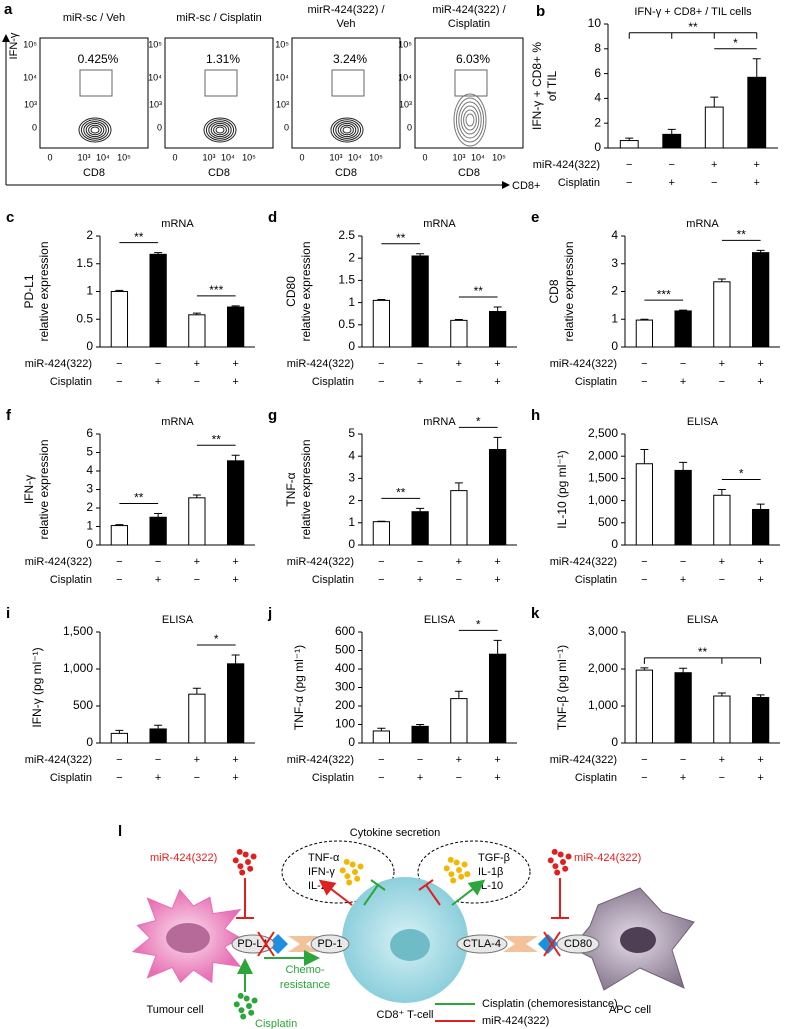  I want to click on block-mark, so click(266, 944).